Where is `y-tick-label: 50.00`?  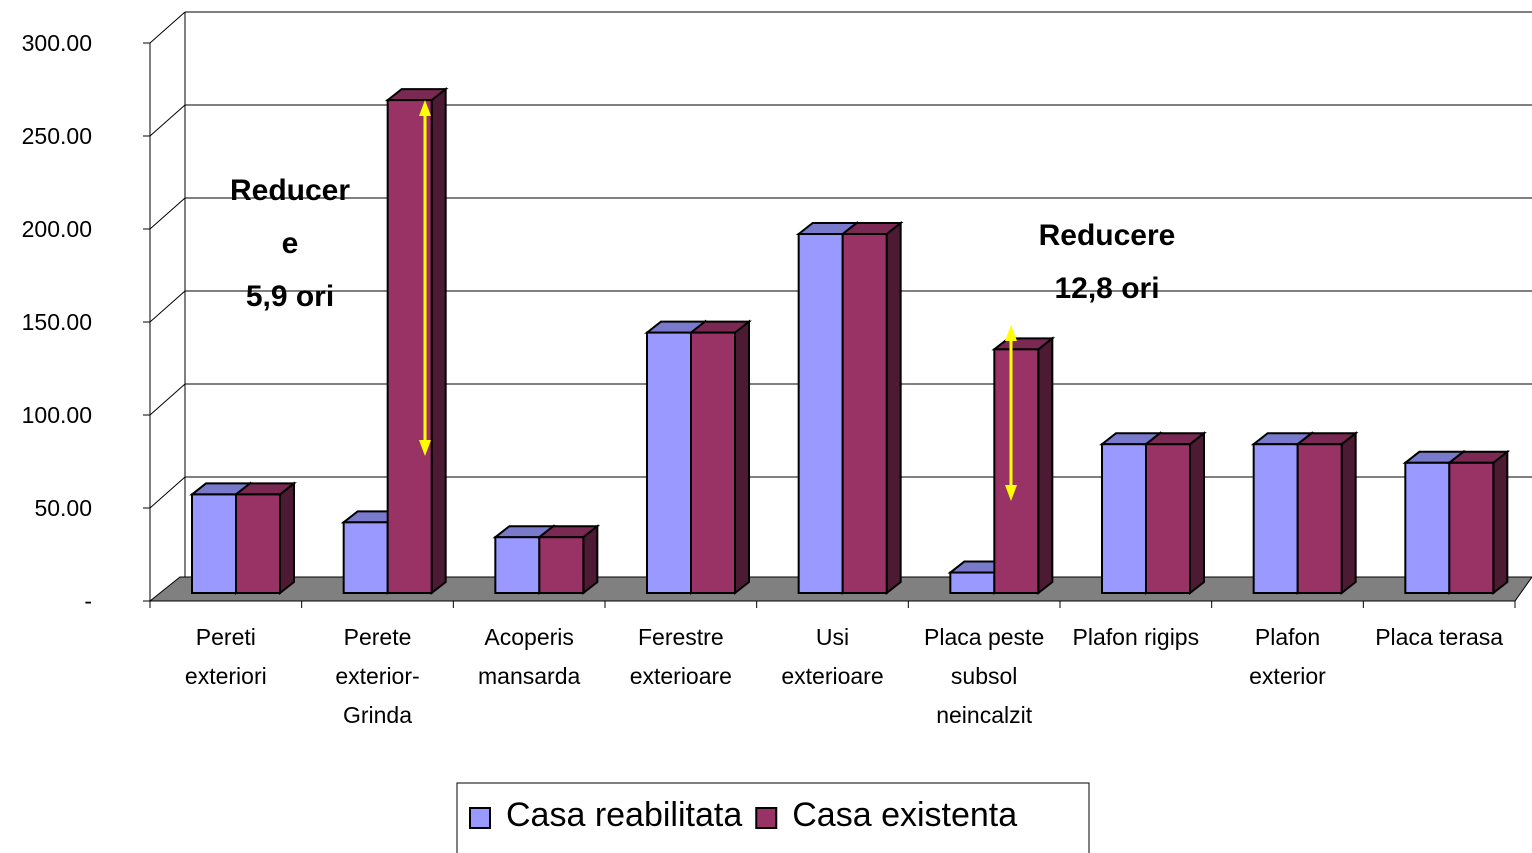
y-tick-label: 50.00 is located at coordinates (63, 508).